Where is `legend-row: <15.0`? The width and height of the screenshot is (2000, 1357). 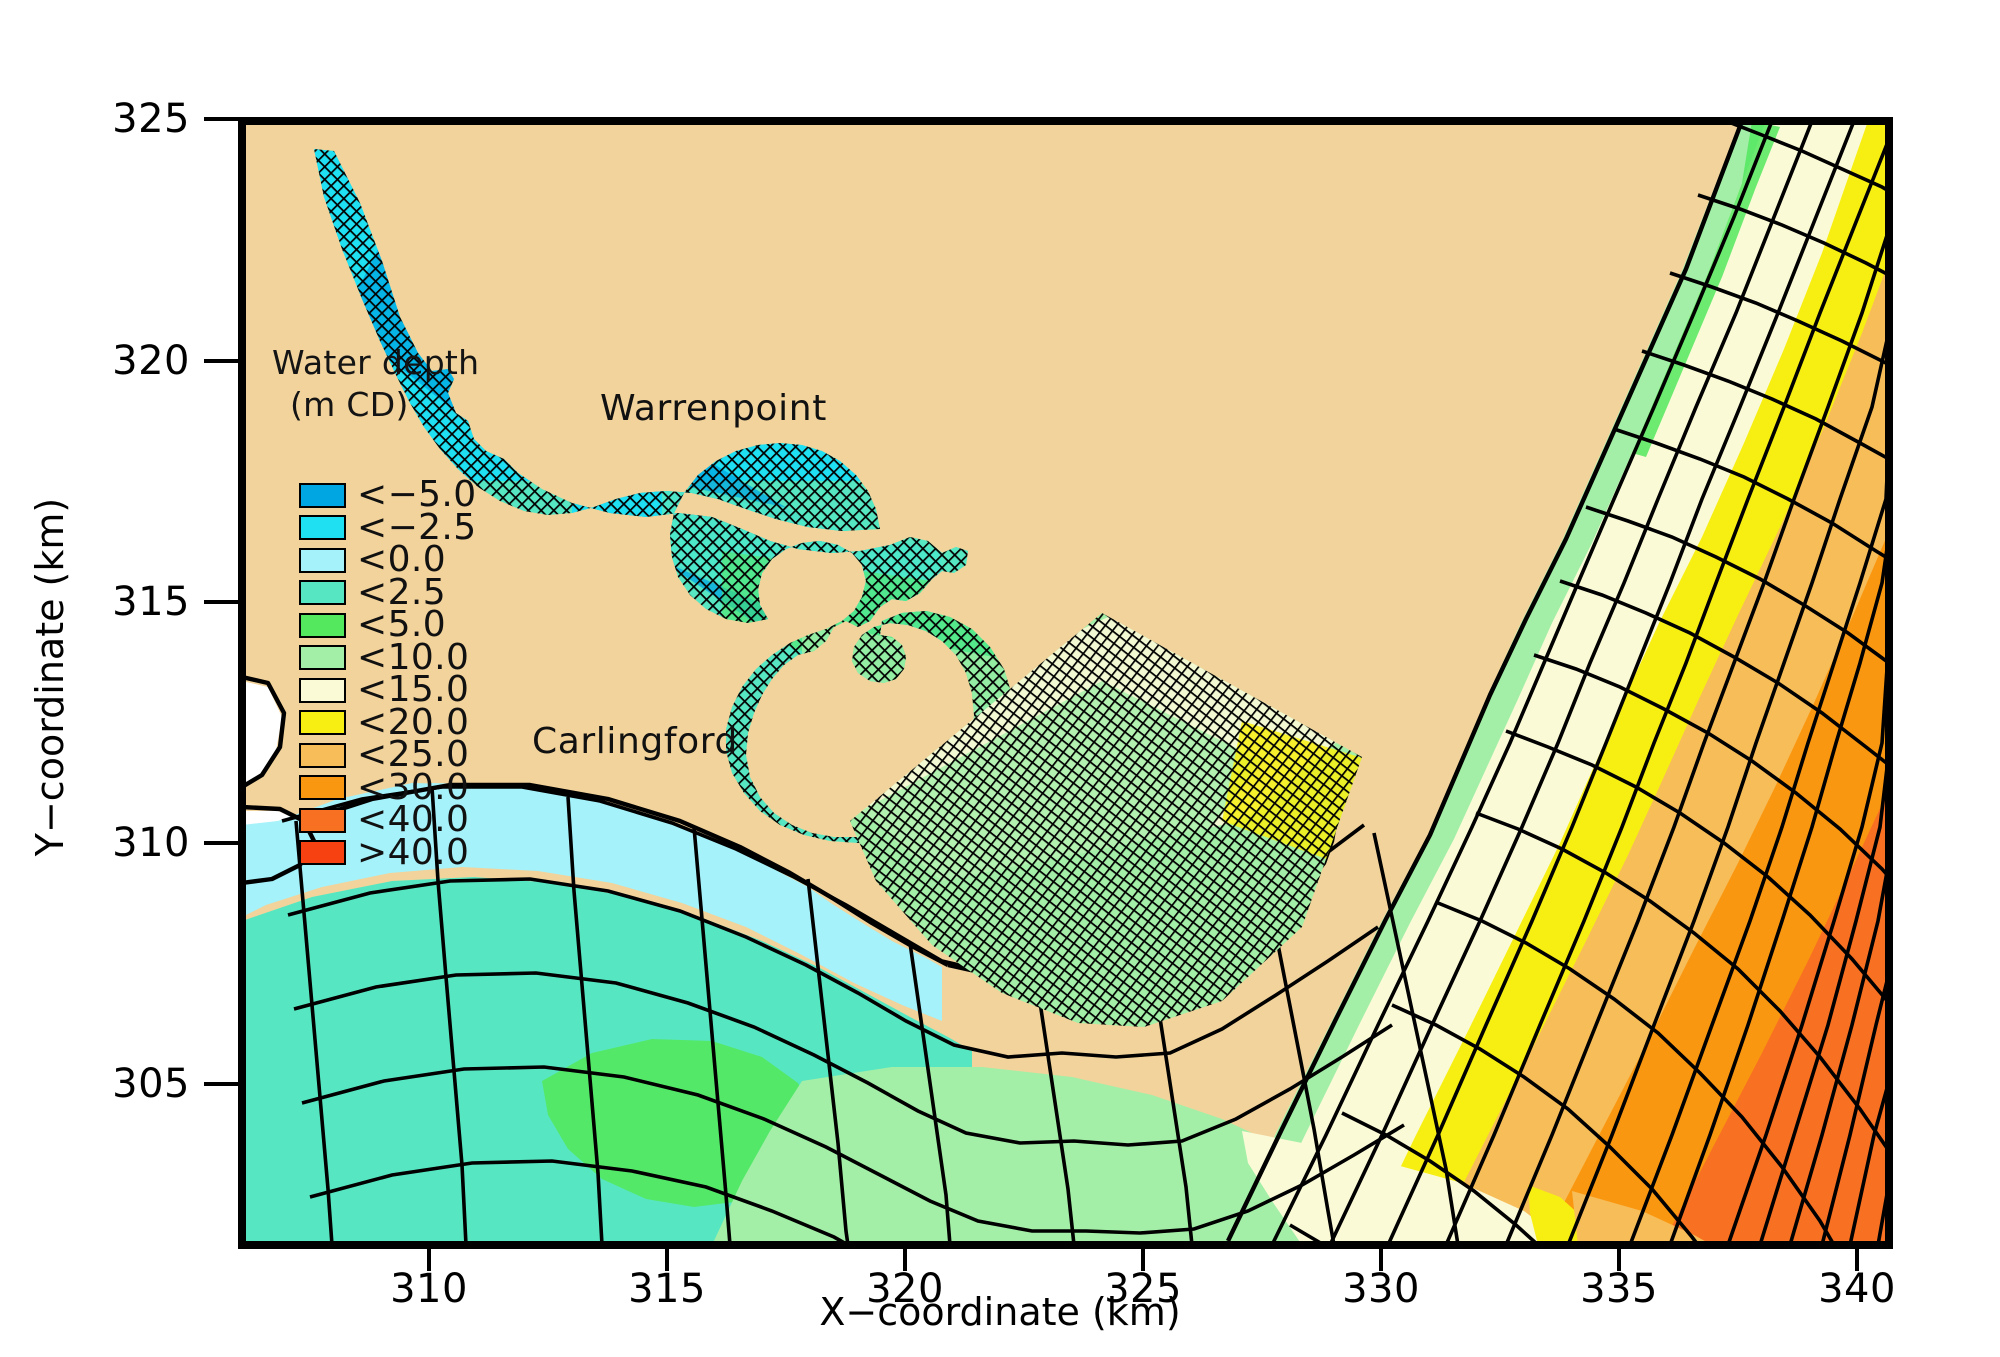 legend-row: <15.0 is located at coordinates (407, 690).